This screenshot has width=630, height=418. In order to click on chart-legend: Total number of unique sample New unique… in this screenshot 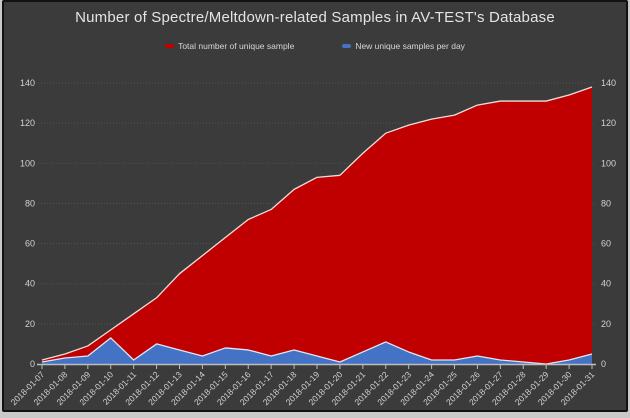, I will do `click(315, 46)`.